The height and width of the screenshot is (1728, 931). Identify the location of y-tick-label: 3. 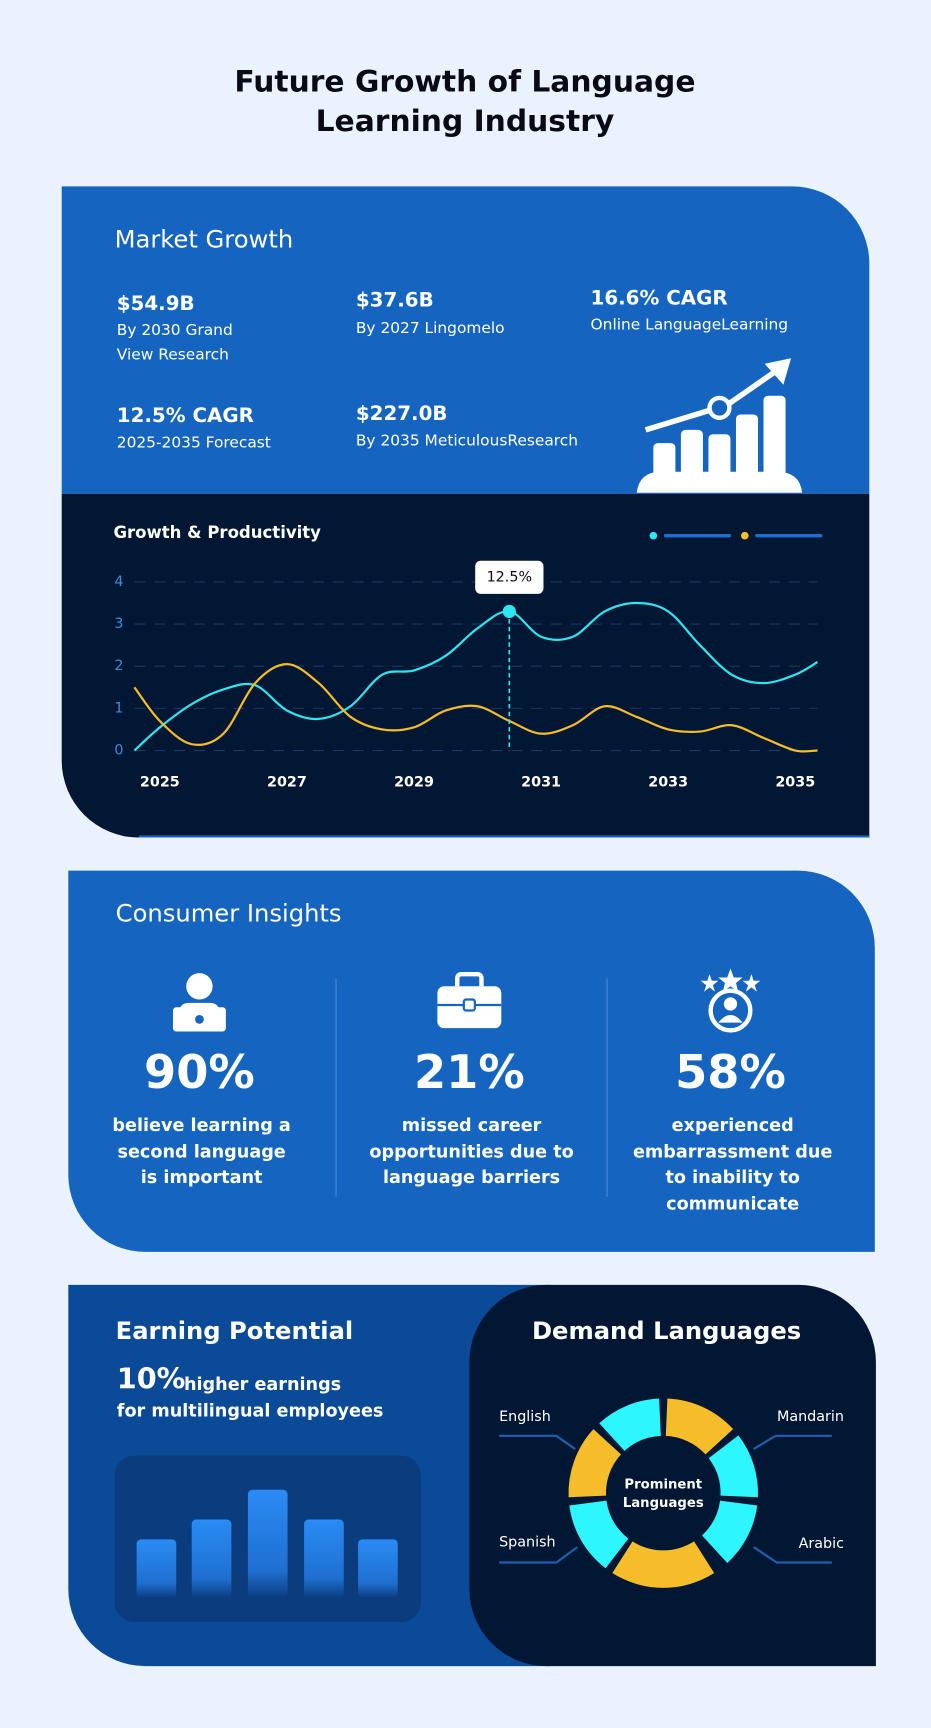
(118, 624).